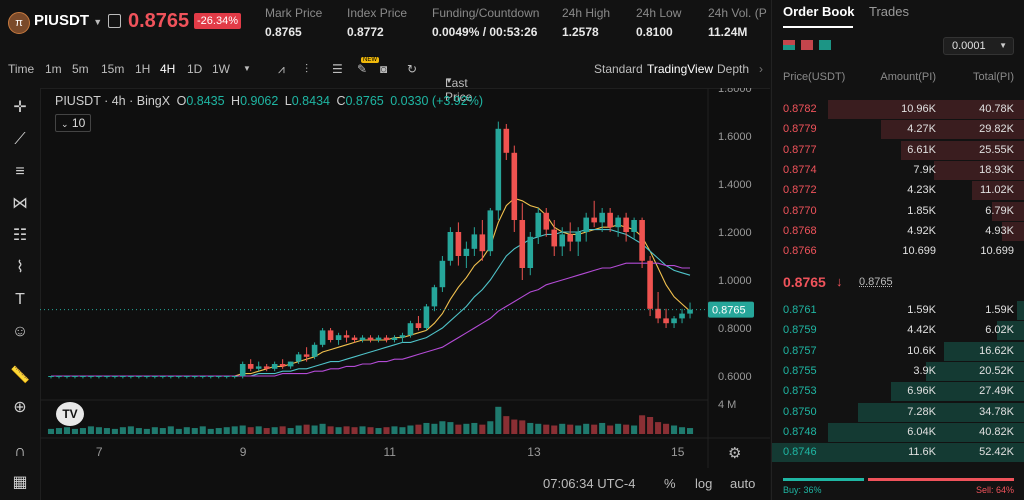  I want to click on ask-row: 0.8770 1.85K 6.79K, so click(898, 211).